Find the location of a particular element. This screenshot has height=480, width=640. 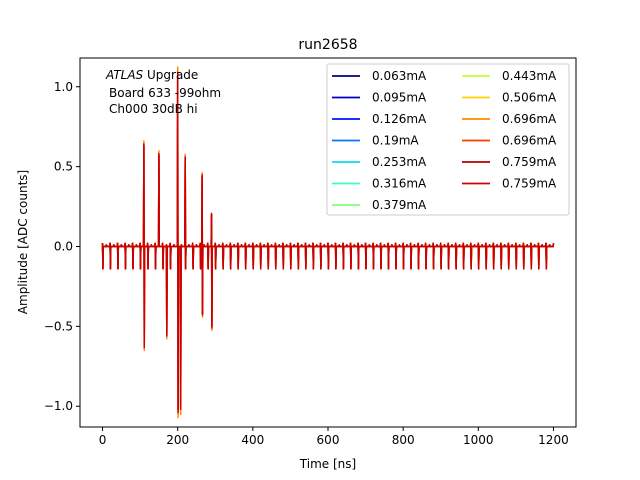

legend-label: 0.506mA is located at coordinates (529, 98).